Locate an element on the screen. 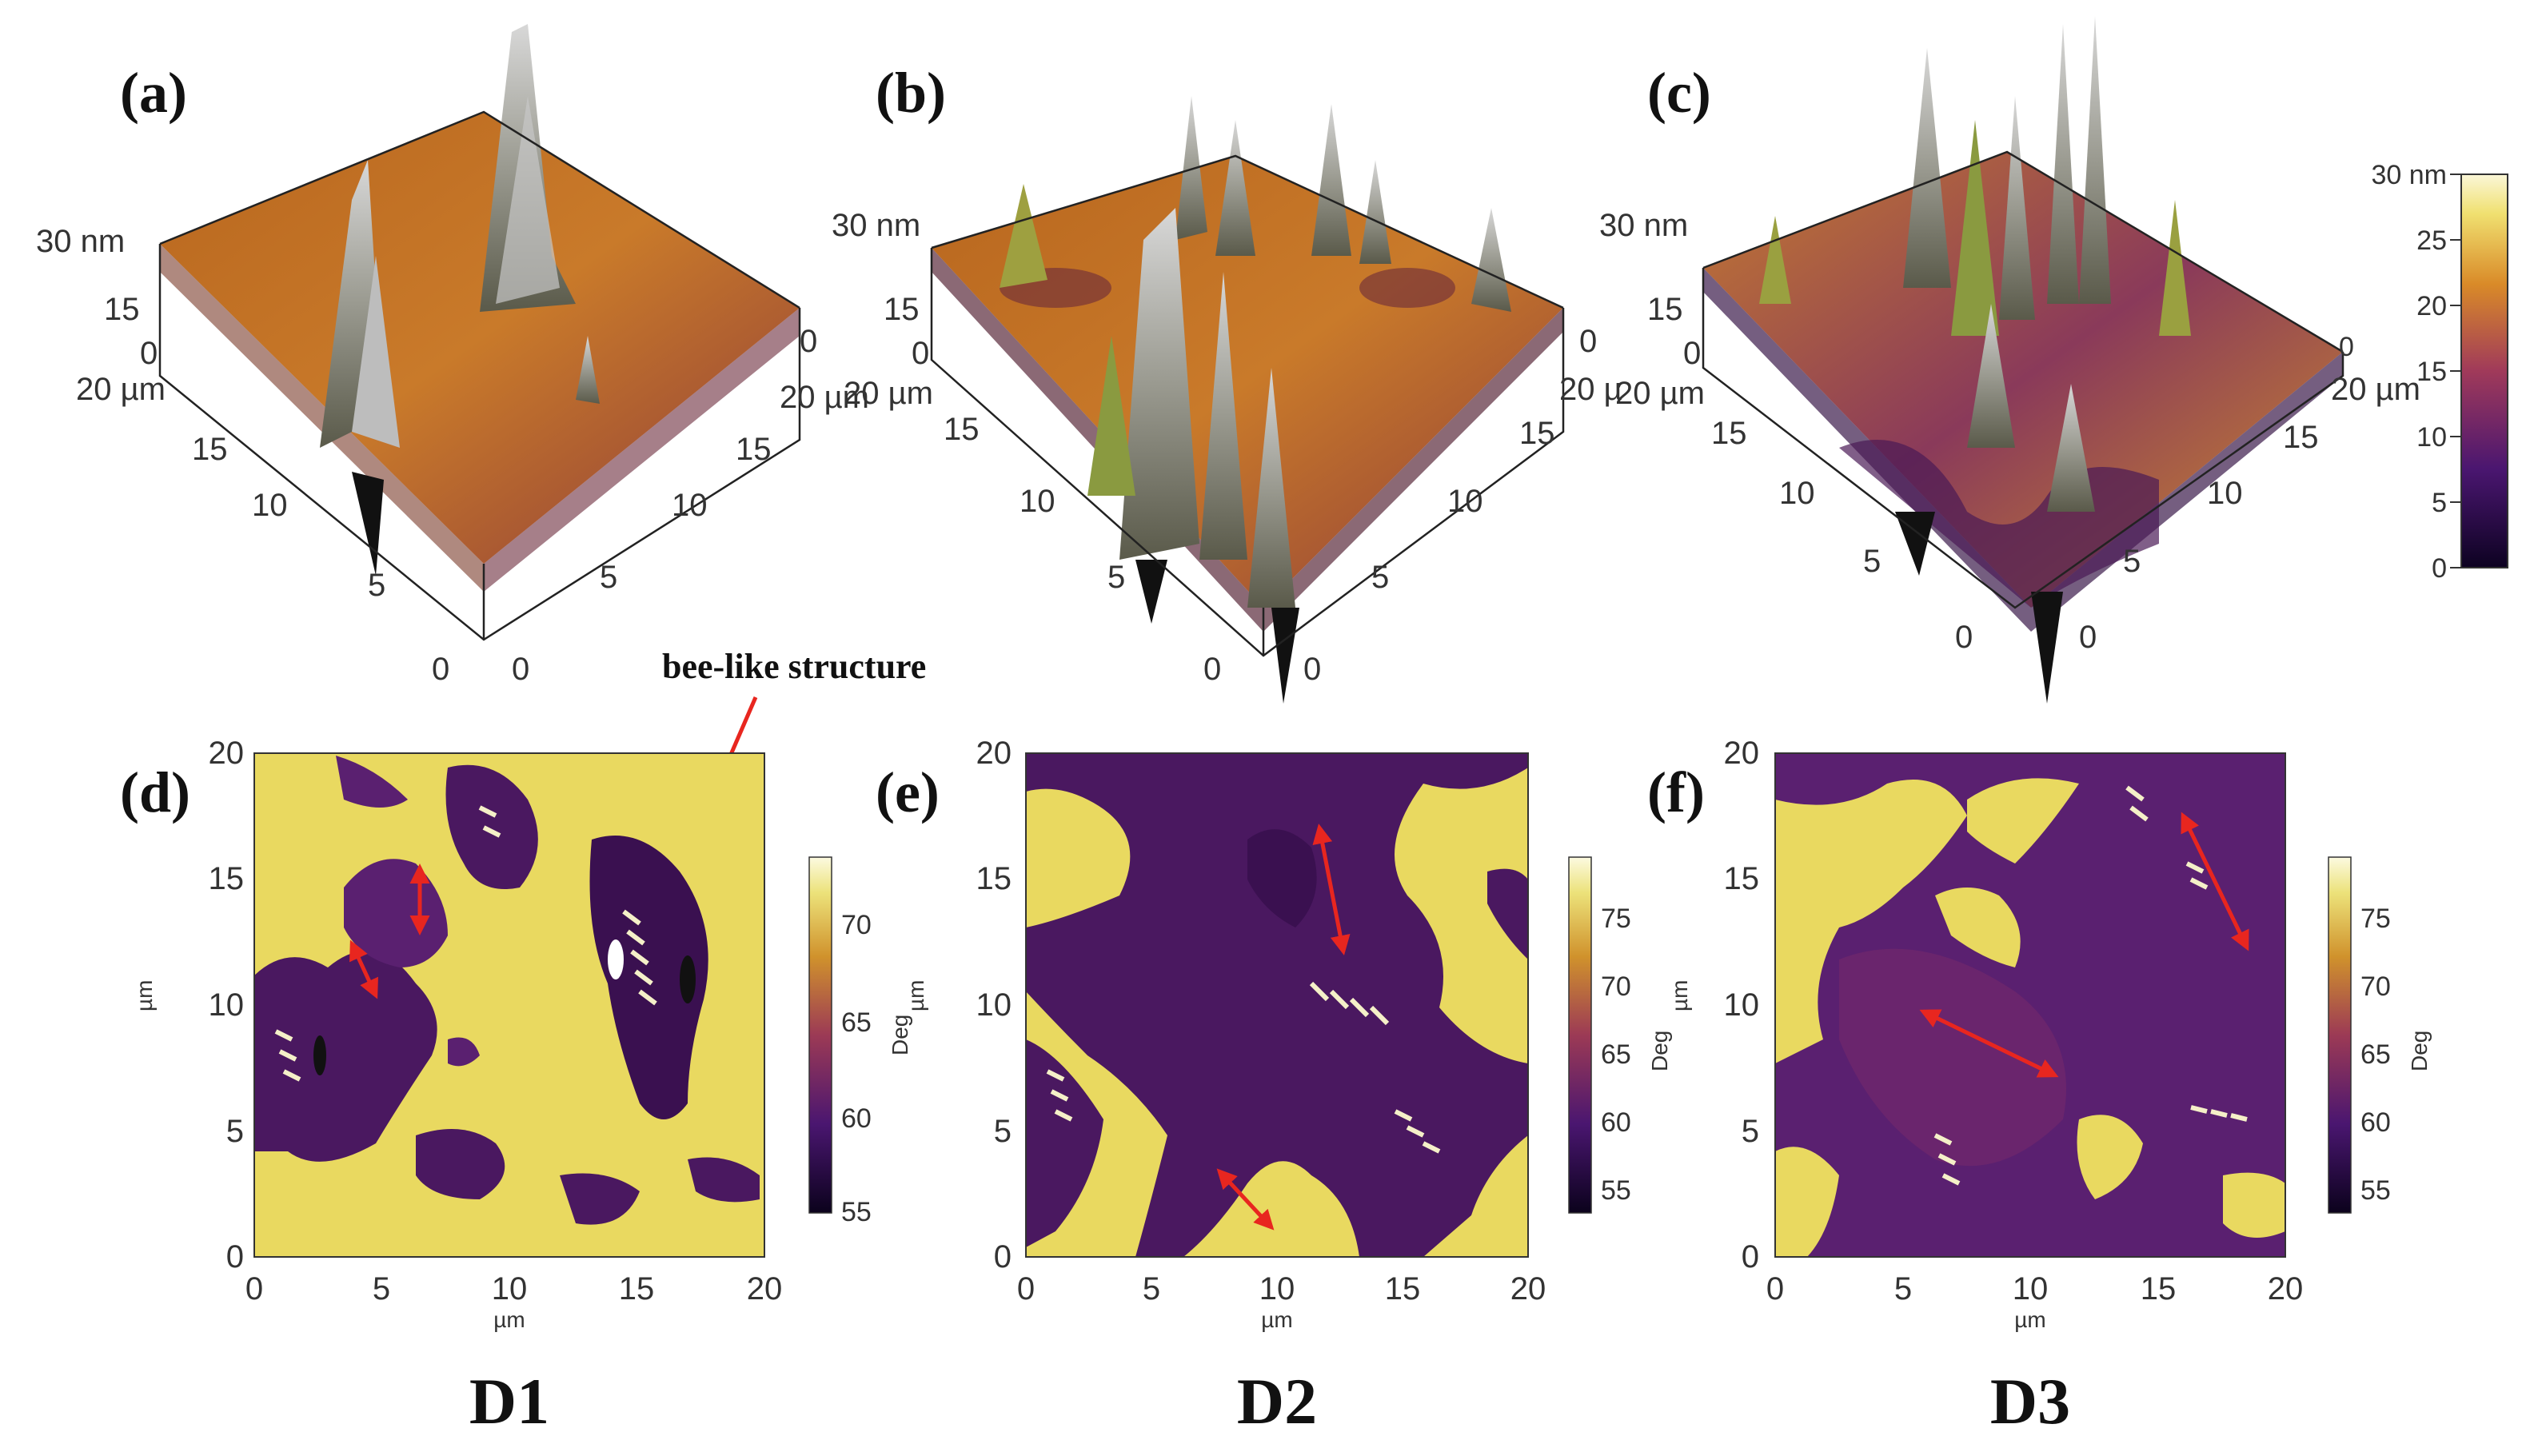 This screenshot has width=2526, height=1456. y-axis-tick: 5 is located at coordinates (376, 585).